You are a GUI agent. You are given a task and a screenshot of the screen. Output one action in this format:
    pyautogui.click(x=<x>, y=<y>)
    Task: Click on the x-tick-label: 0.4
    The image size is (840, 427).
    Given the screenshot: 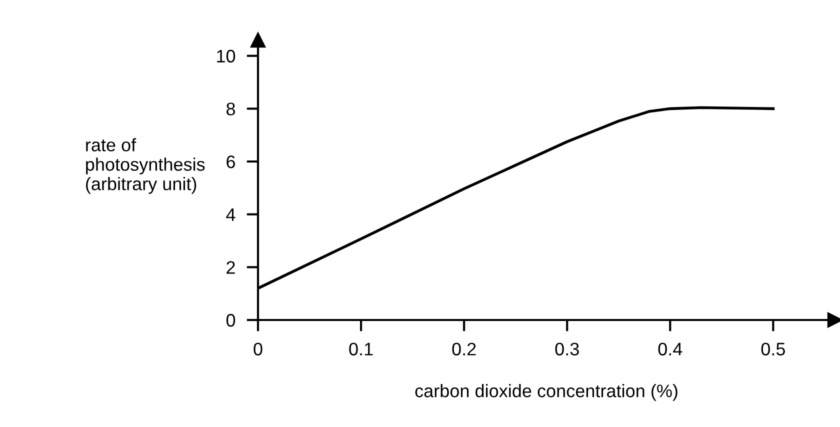 What is the action you would take?
    pyautogui.click(x=670, y=349)
    